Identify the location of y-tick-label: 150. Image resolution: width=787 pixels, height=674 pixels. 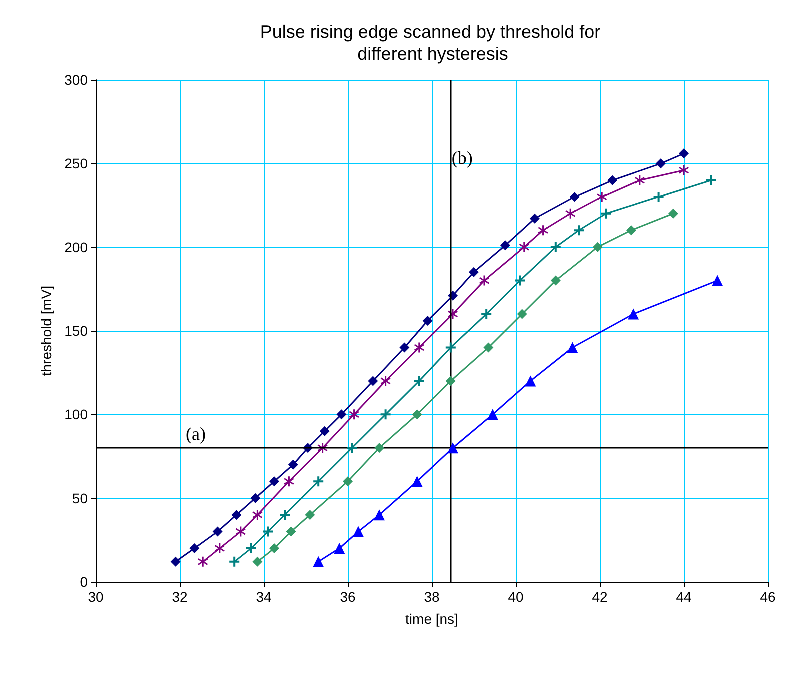
(76, 331).